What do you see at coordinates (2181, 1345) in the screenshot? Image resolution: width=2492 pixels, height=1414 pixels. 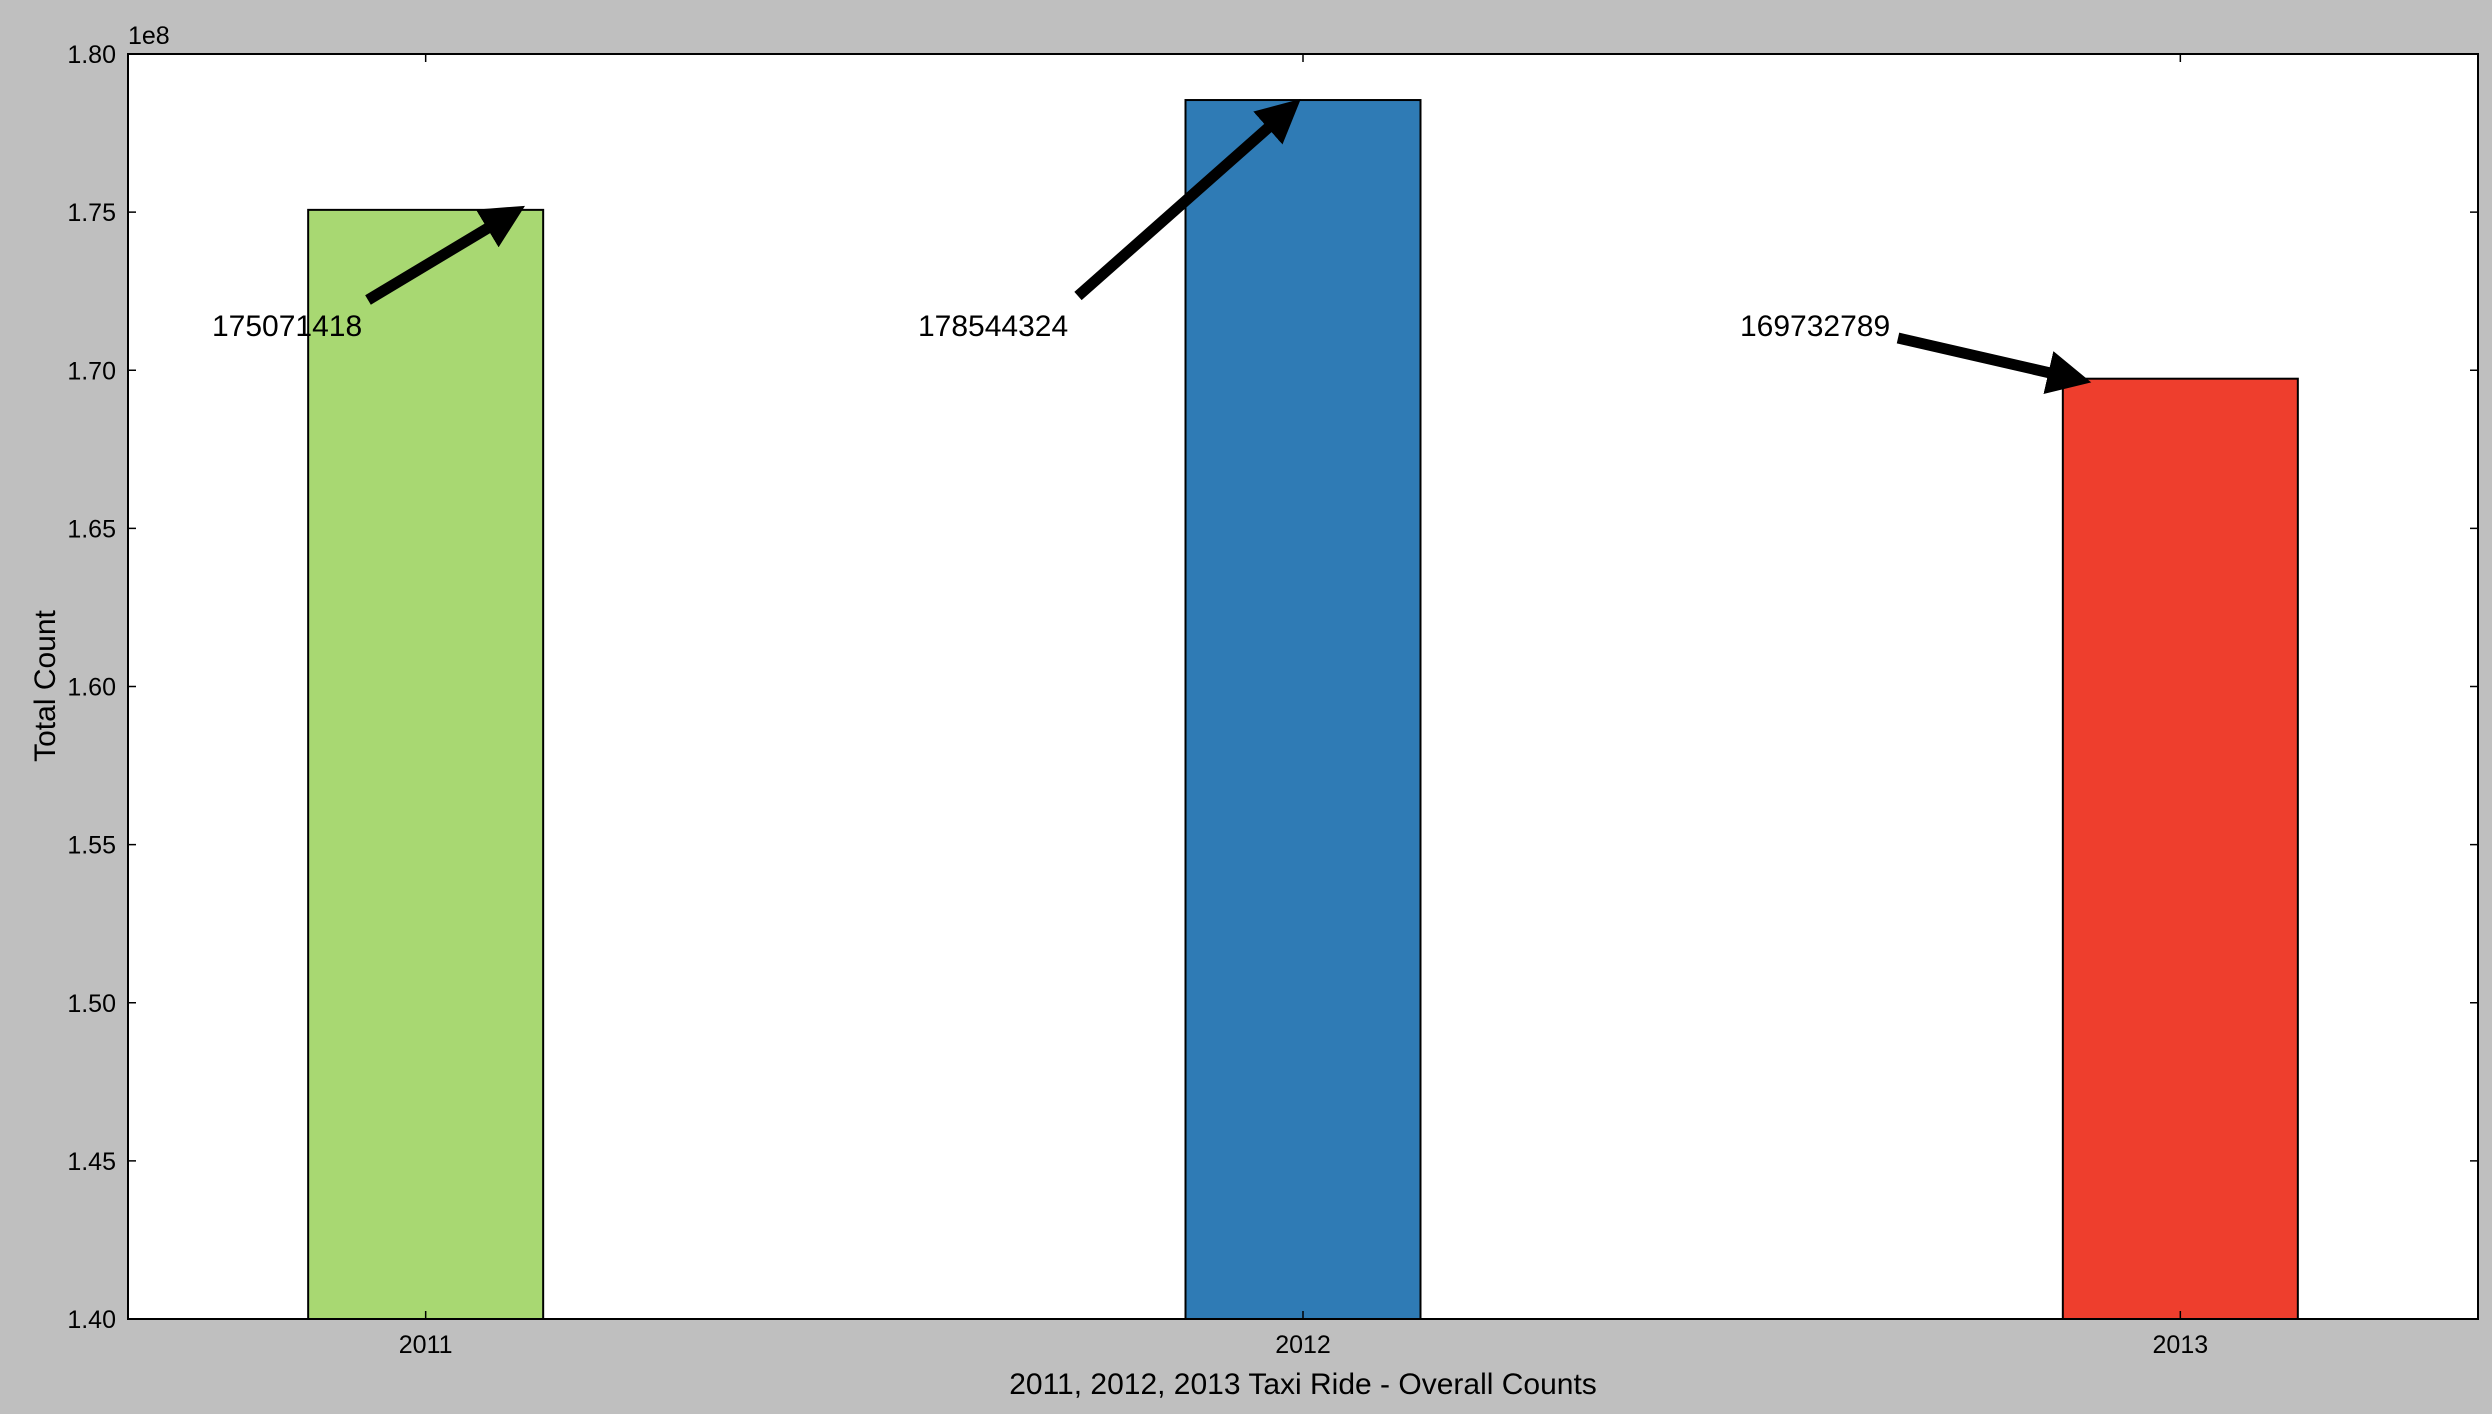 I see `x-tick-label: 2013` at bounding box center [2181, 1345].